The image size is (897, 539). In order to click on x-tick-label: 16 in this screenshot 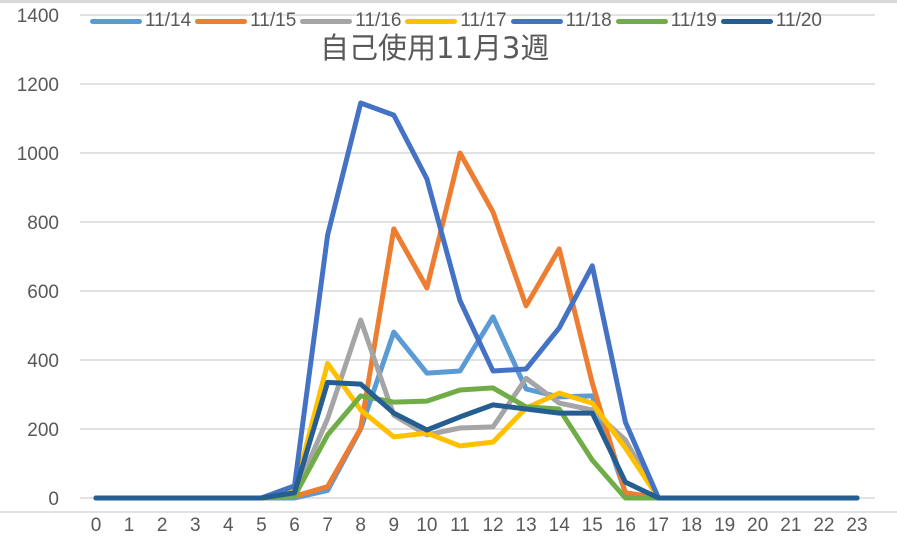, I will do `click(625, 525)`.